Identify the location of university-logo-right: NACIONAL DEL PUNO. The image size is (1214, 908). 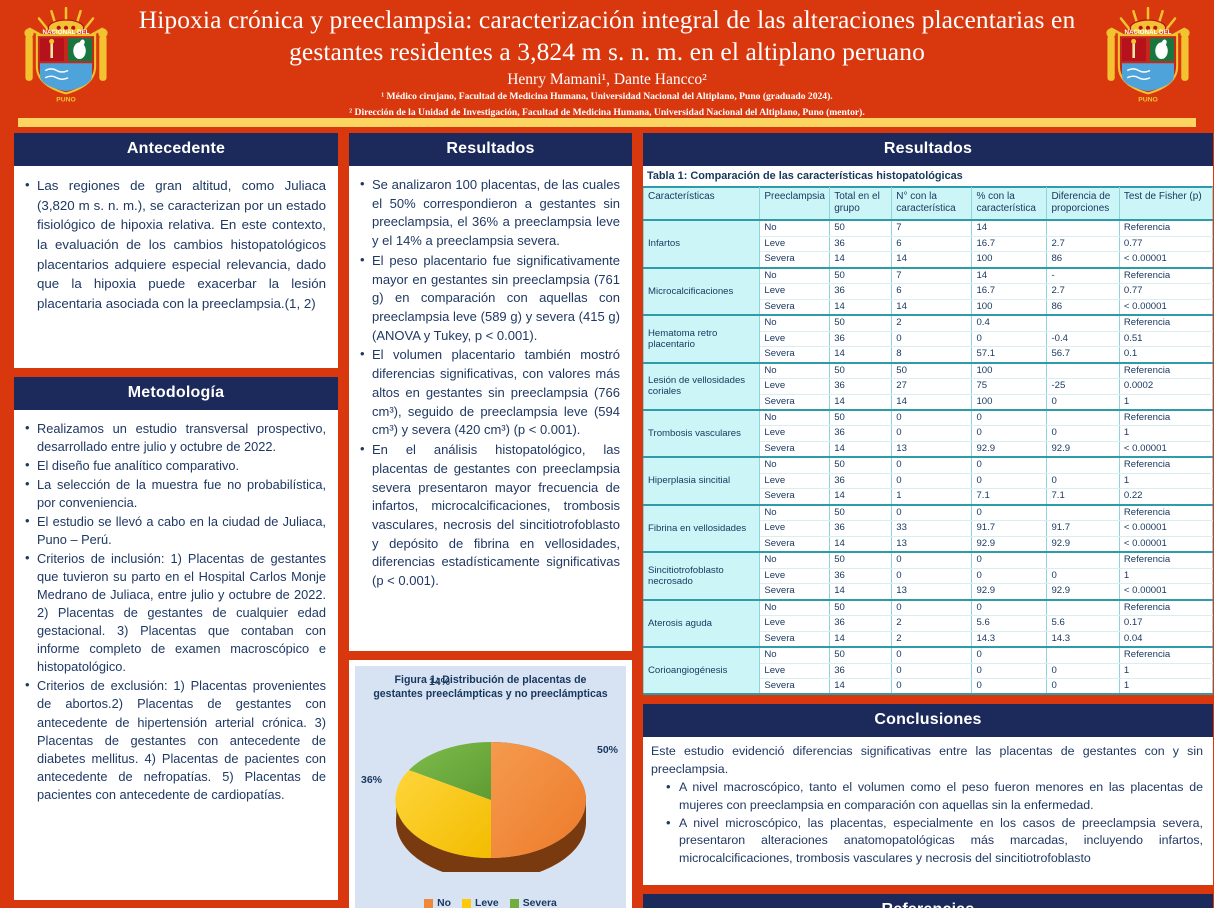
(1148, 58).